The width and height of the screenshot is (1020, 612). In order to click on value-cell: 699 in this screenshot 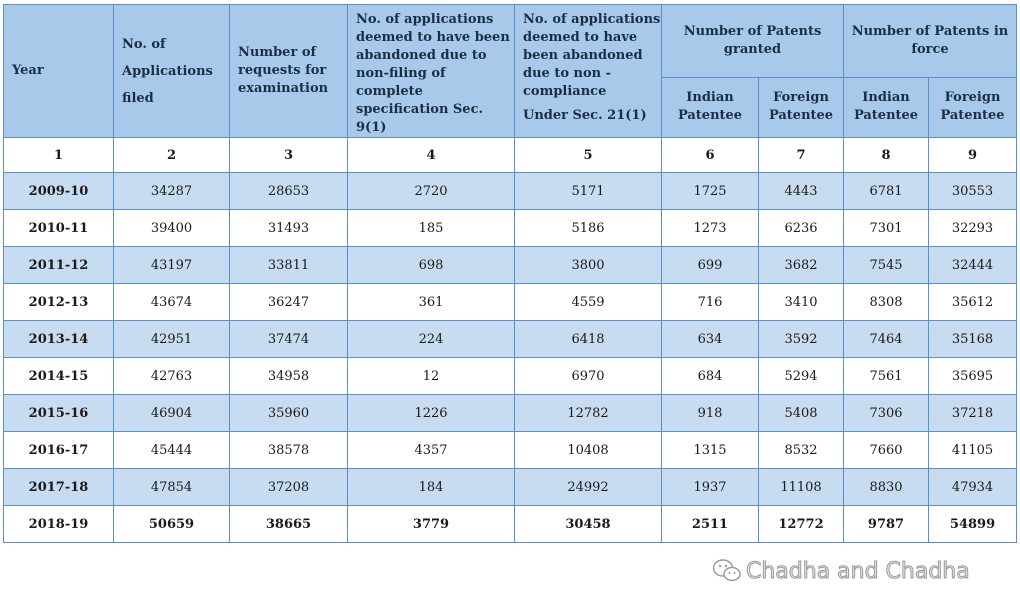, I will do `click(710, 265)`.